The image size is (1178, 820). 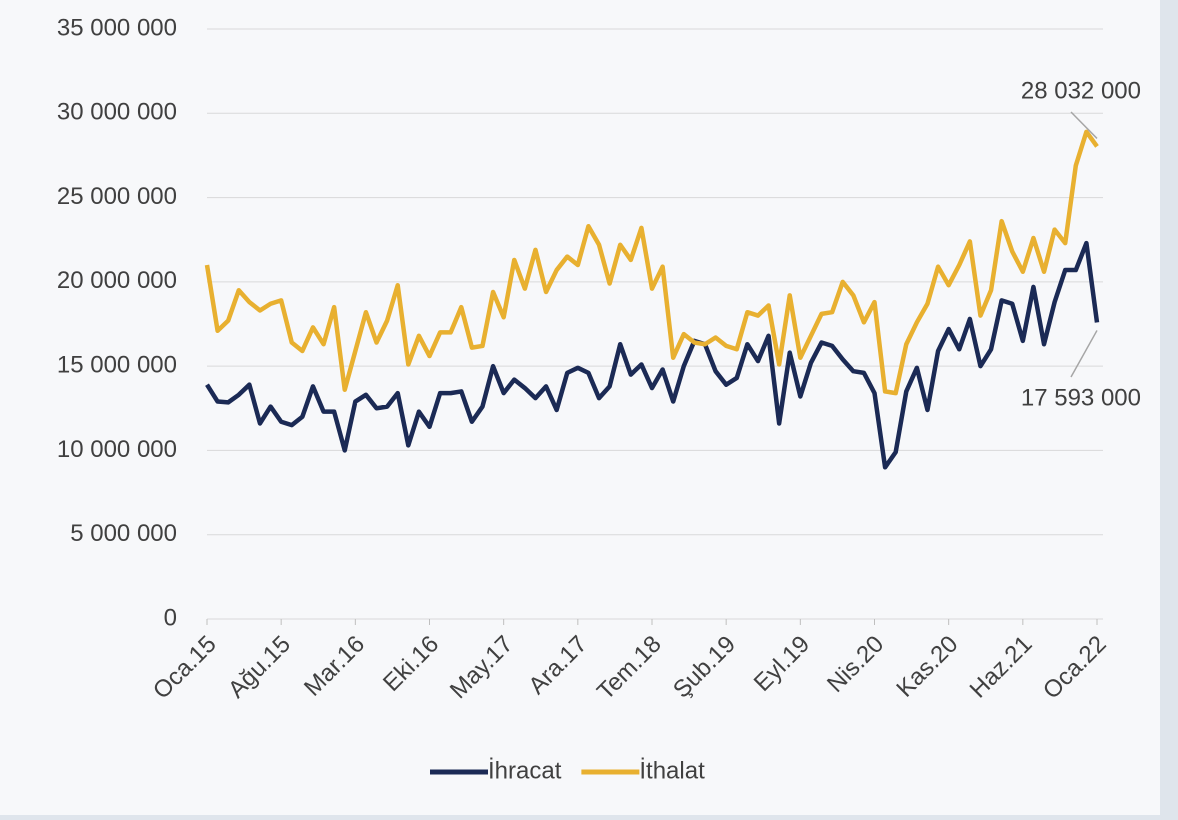 I want to click on y-tick-label: 30 000 000, so click(x=117, y=112).